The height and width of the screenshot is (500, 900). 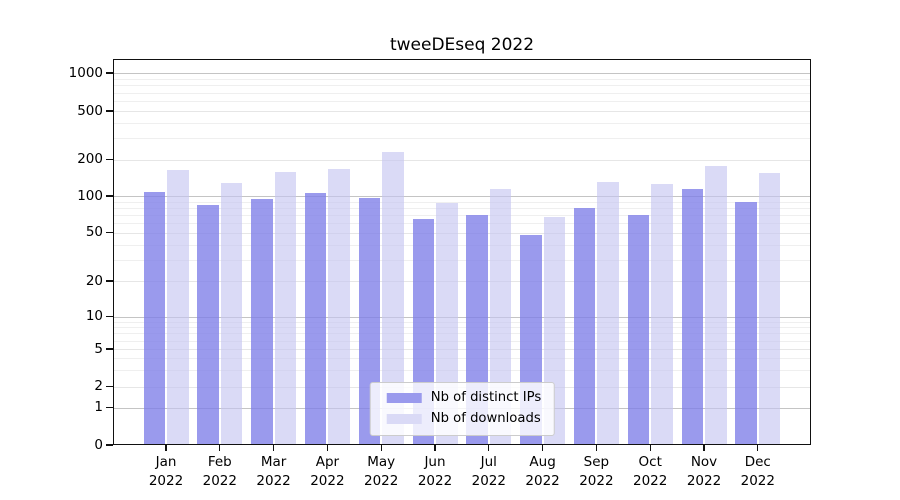 I want to click on x-tick-label-line: Dec, so click(x=757, y=462).